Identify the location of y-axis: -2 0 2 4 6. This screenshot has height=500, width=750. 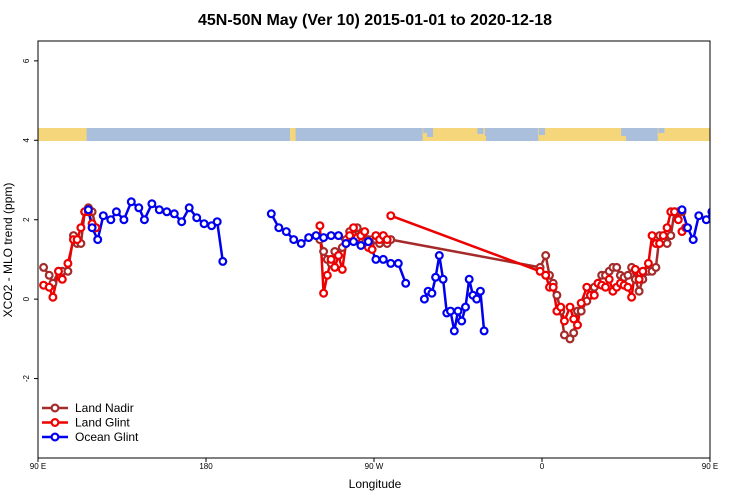
(30, 220).